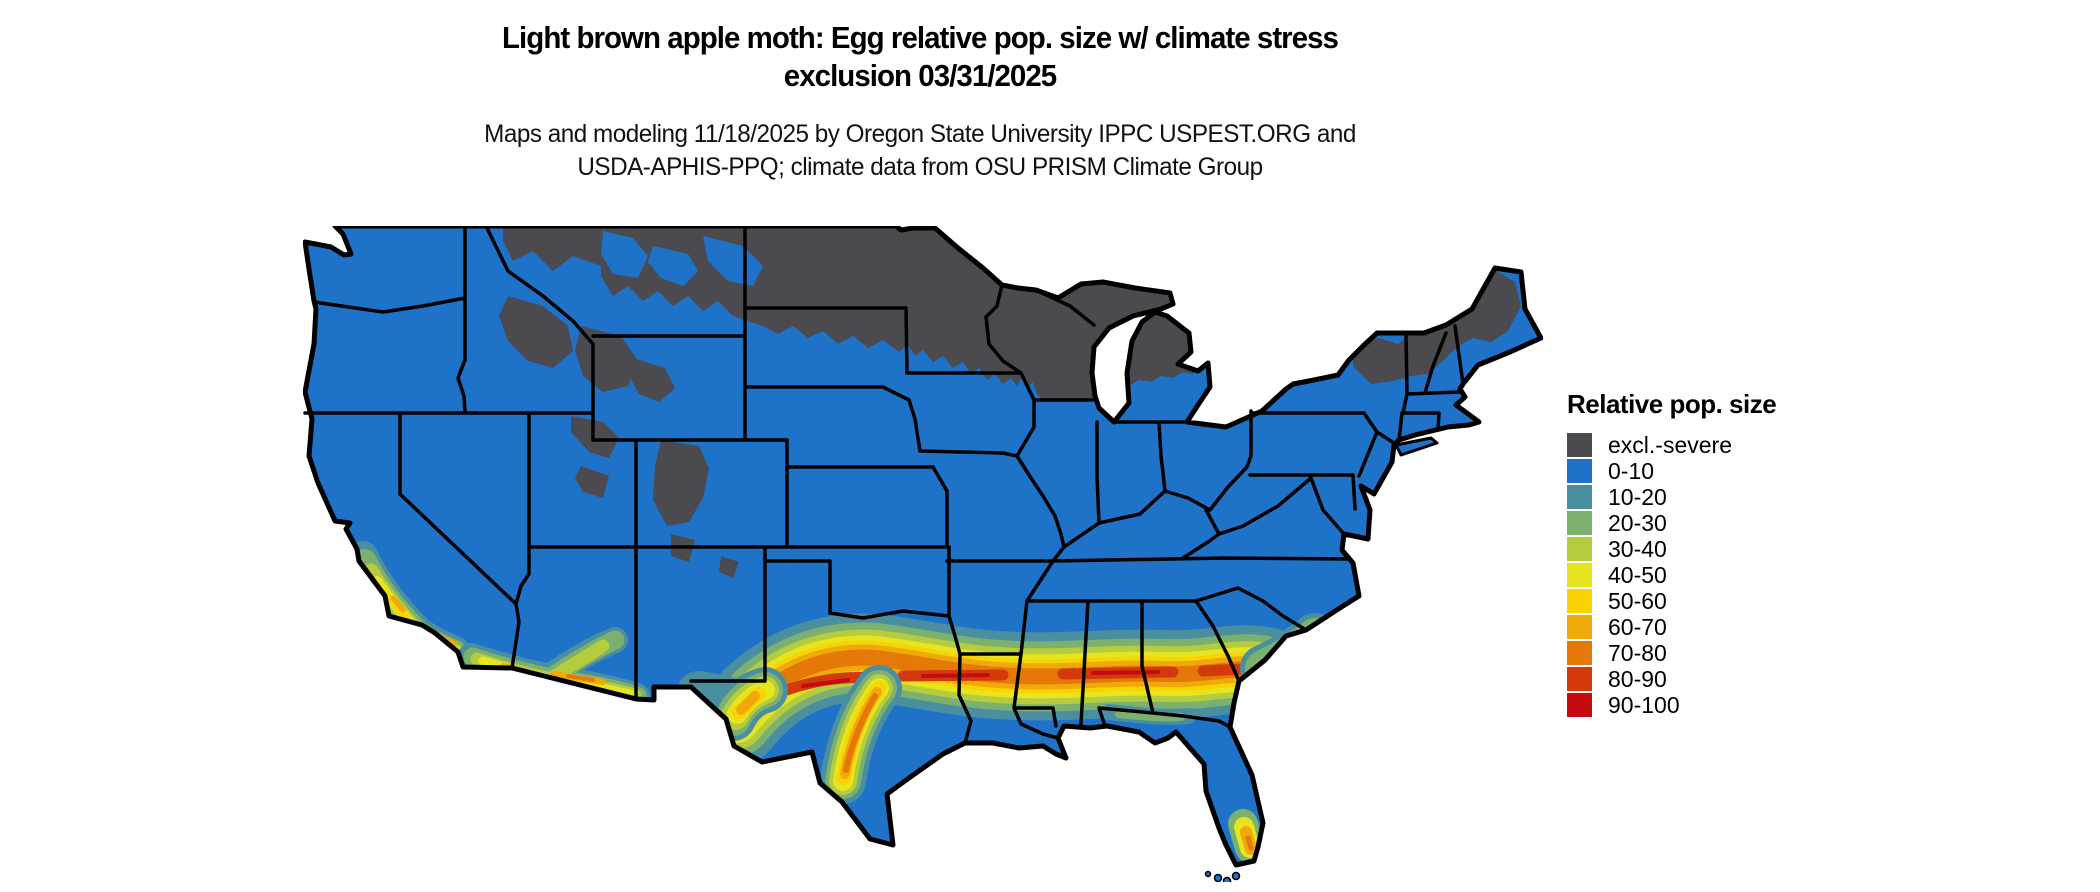  I want to click on legend-item: excl.-severe, so click(1717, 445).